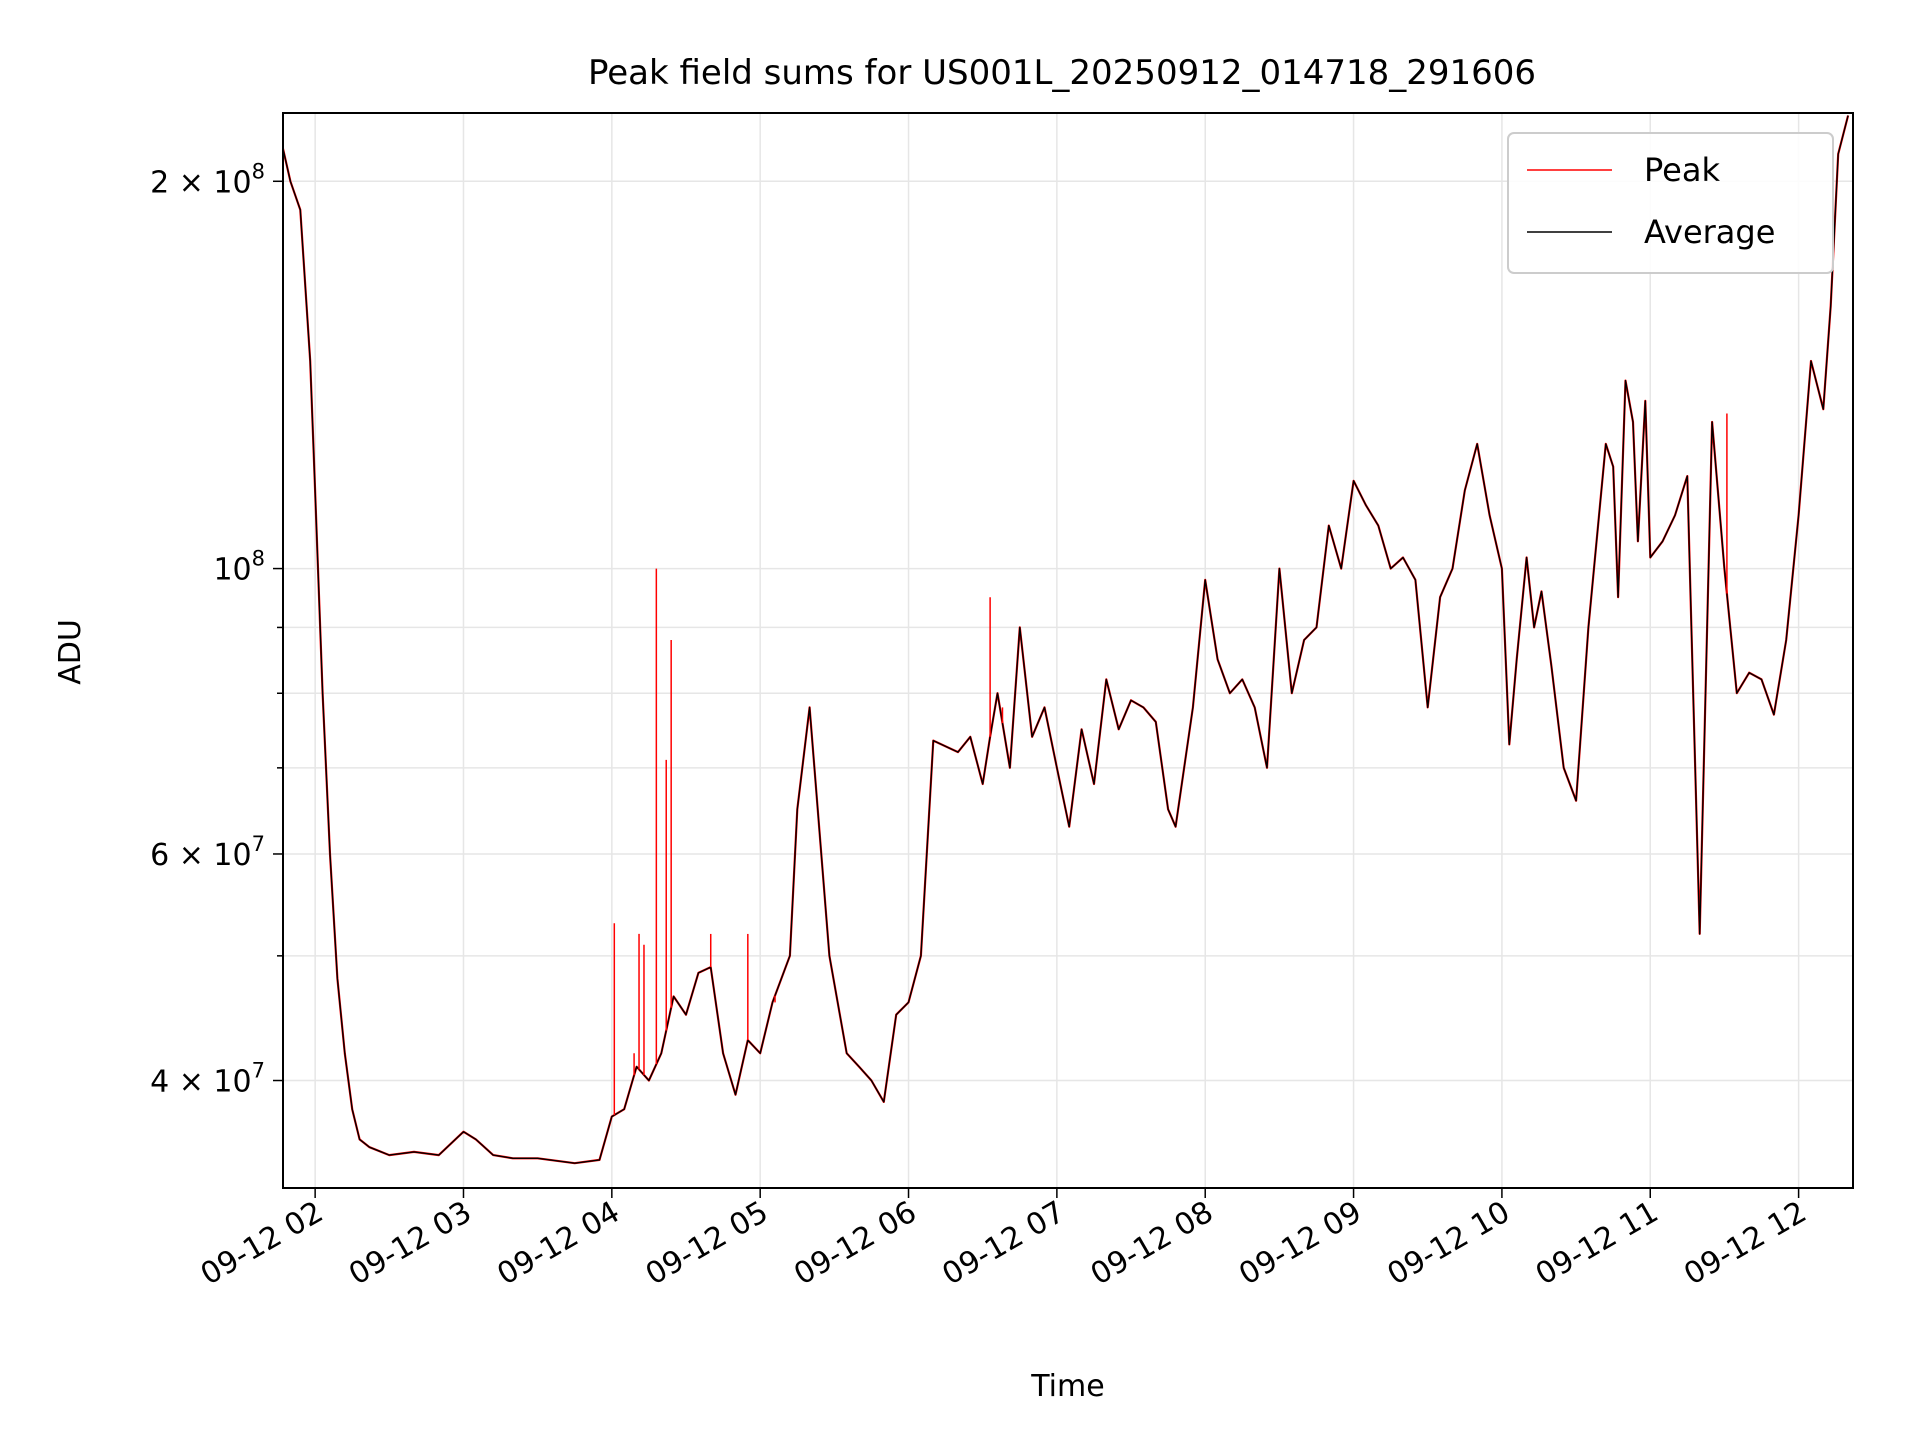 The image size is (1920, 1440). What do you see at coordinates (1682, 170) in the screenshot?
I see `legend-peak-label: Peak` at bounding box center [1682, 170].